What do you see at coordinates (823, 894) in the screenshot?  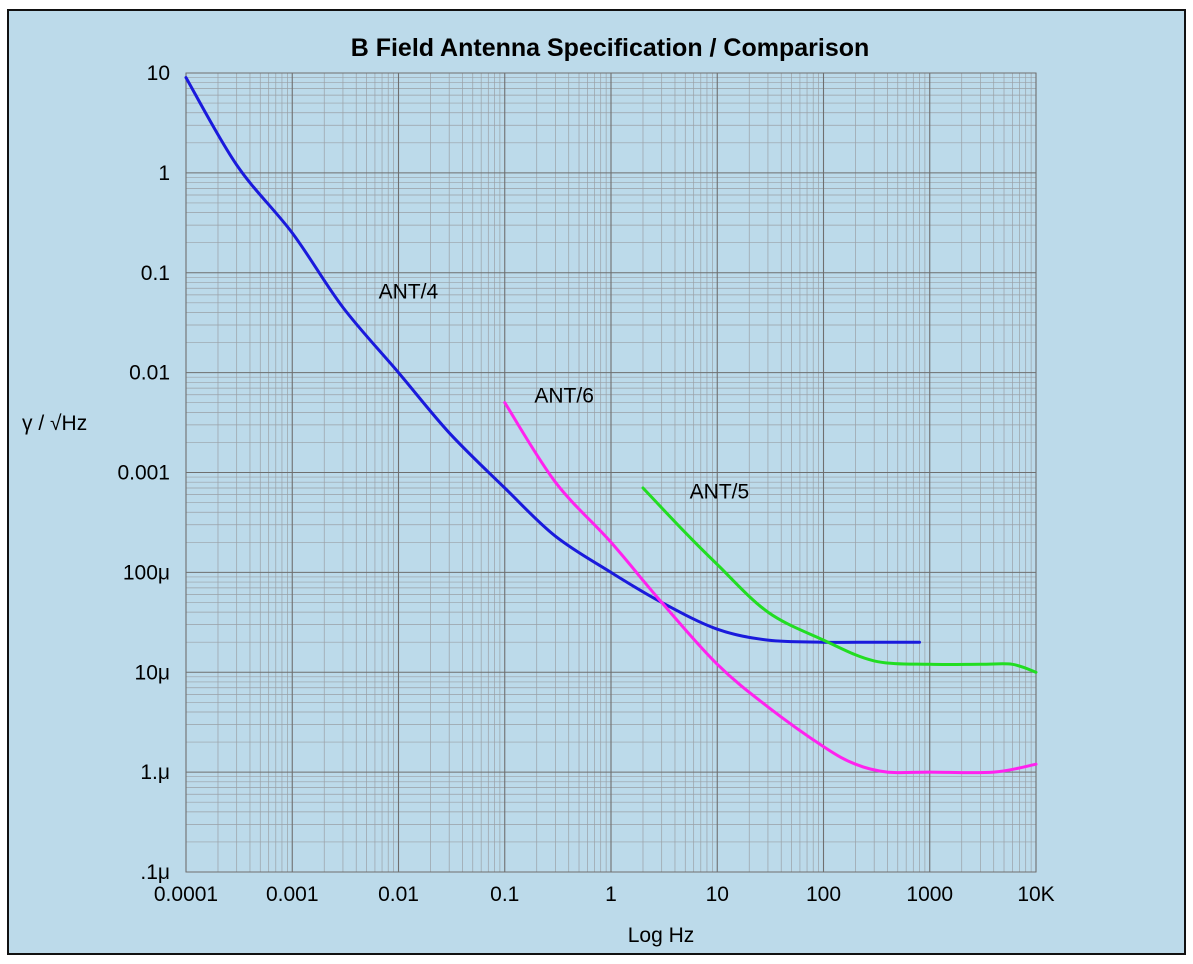 I see `x-tick-label: 100` at bounding box center [823, 894].